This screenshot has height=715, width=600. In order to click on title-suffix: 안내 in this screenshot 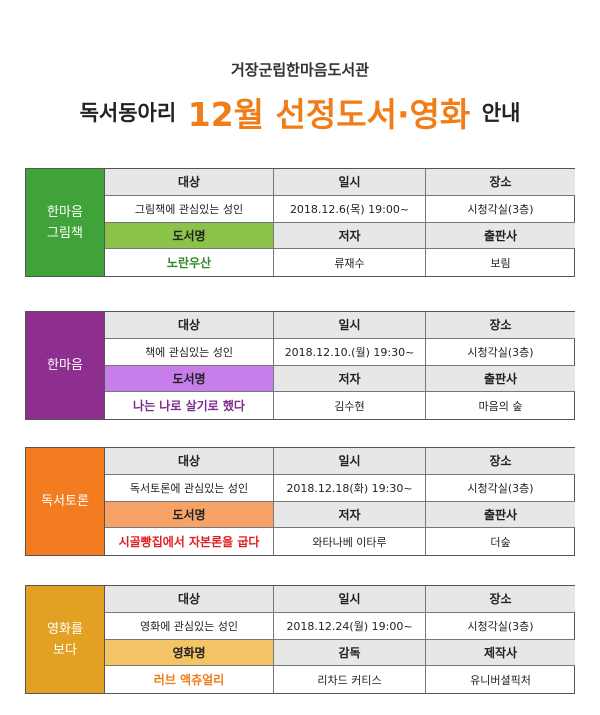, I will do `click(501, 113)`.